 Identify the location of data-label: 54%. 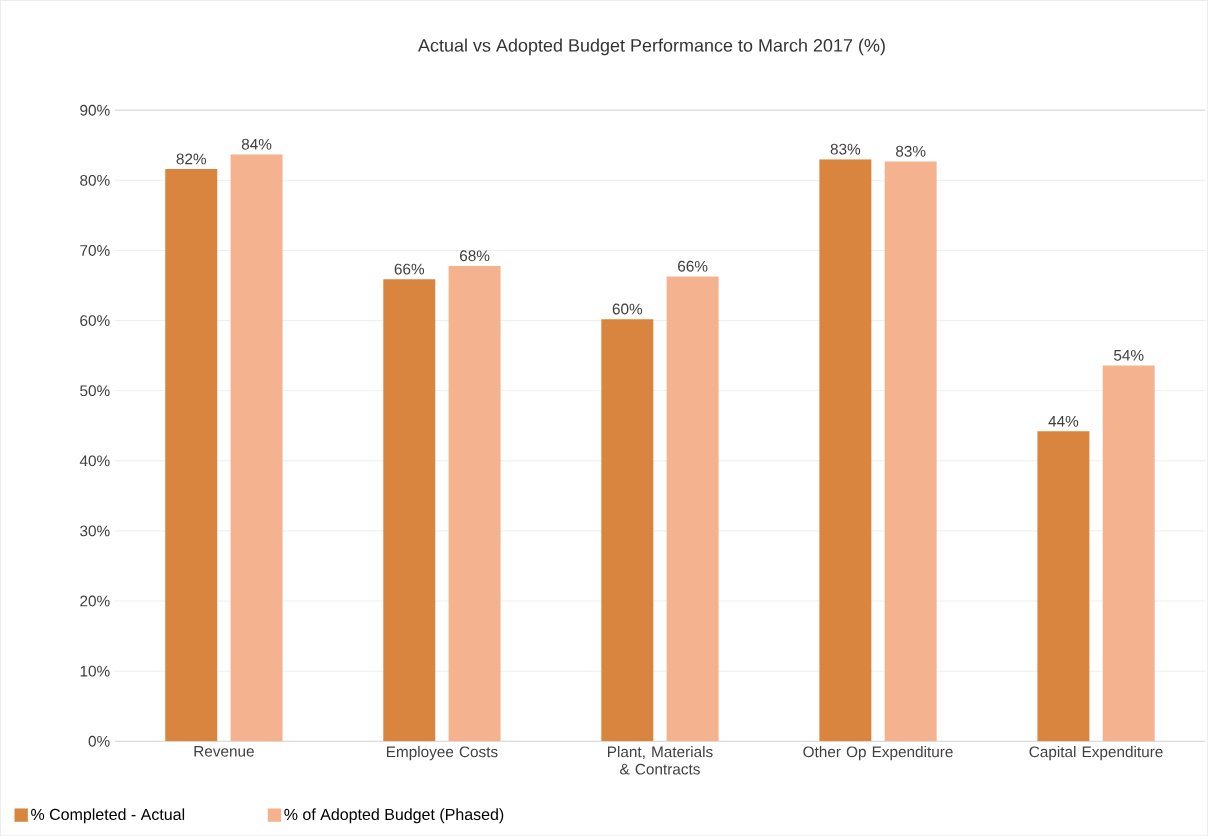
(1128, 355).